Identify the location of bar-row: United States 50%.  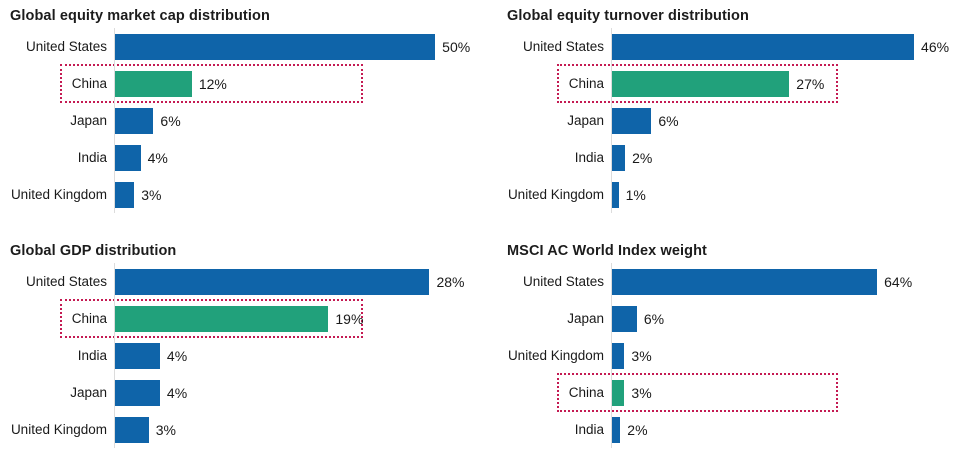
(245, 46).